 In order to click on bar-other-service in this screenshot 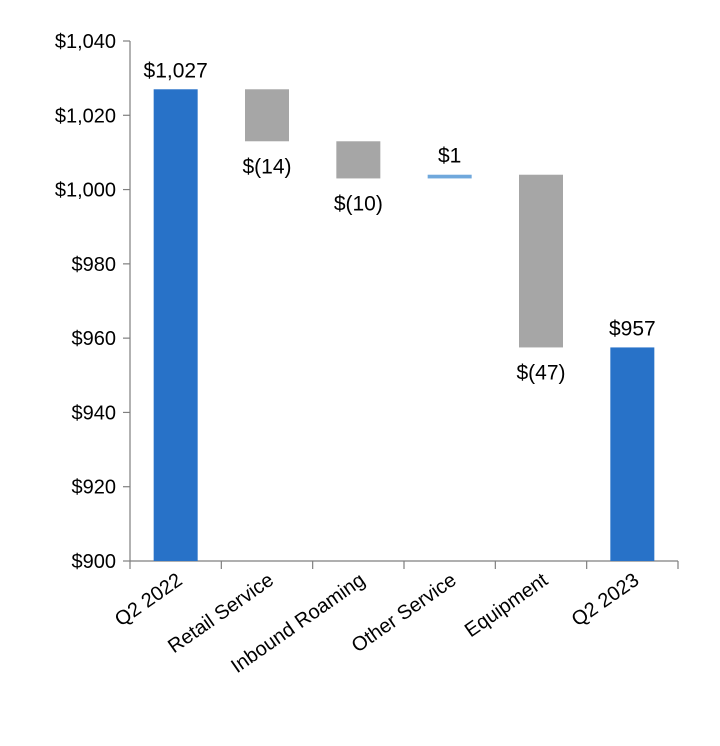, I will do `click(449, 176)`.